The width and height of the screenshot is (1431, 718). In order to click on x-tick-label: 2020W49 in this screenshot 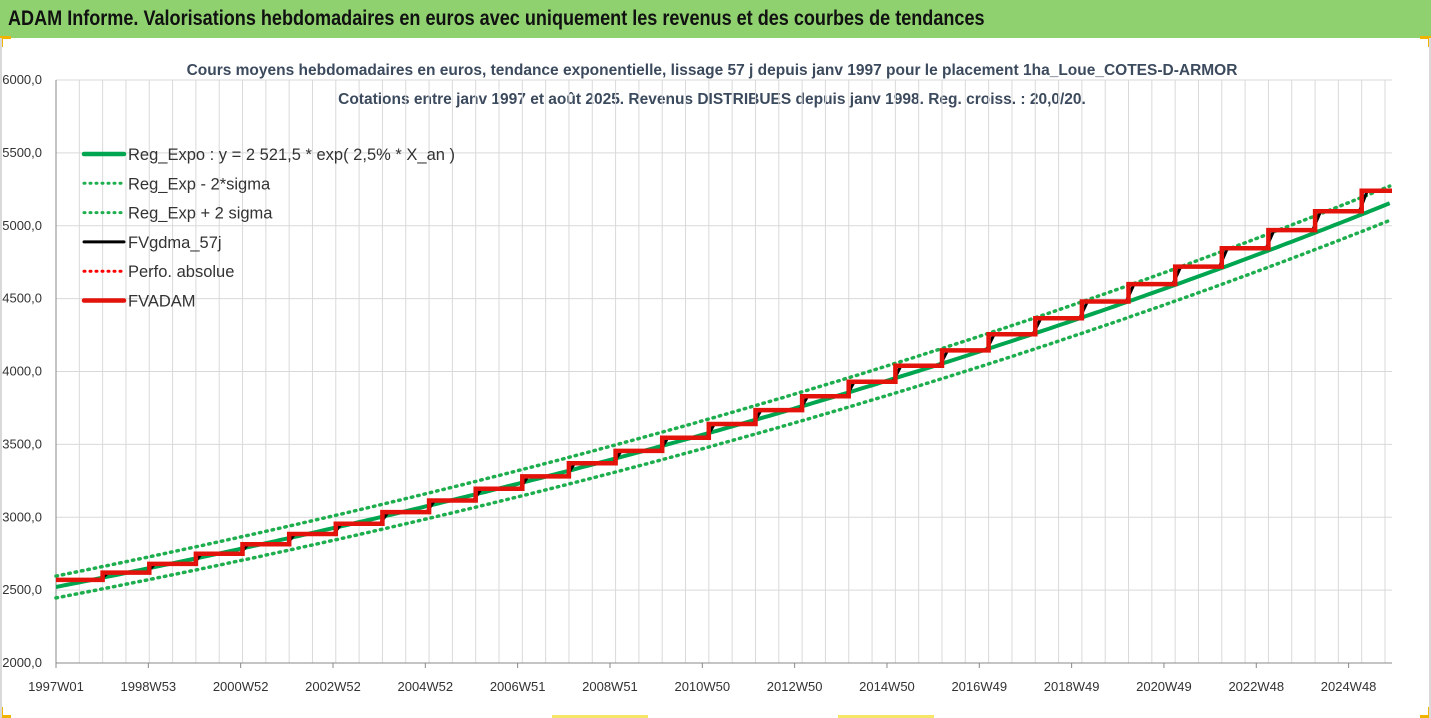, I will do `click(1164, 686)`.